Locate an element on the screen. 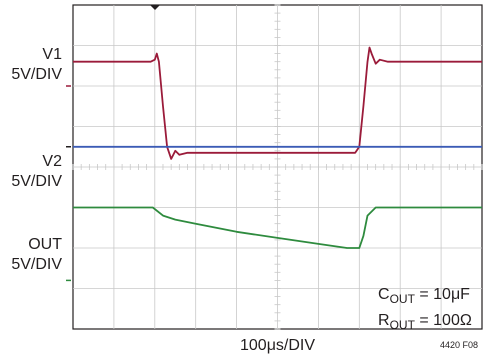 The height and width of the screenshot is (358, 489). rout-line: ROUT = 100Ω is located at coordinates (425, 323).